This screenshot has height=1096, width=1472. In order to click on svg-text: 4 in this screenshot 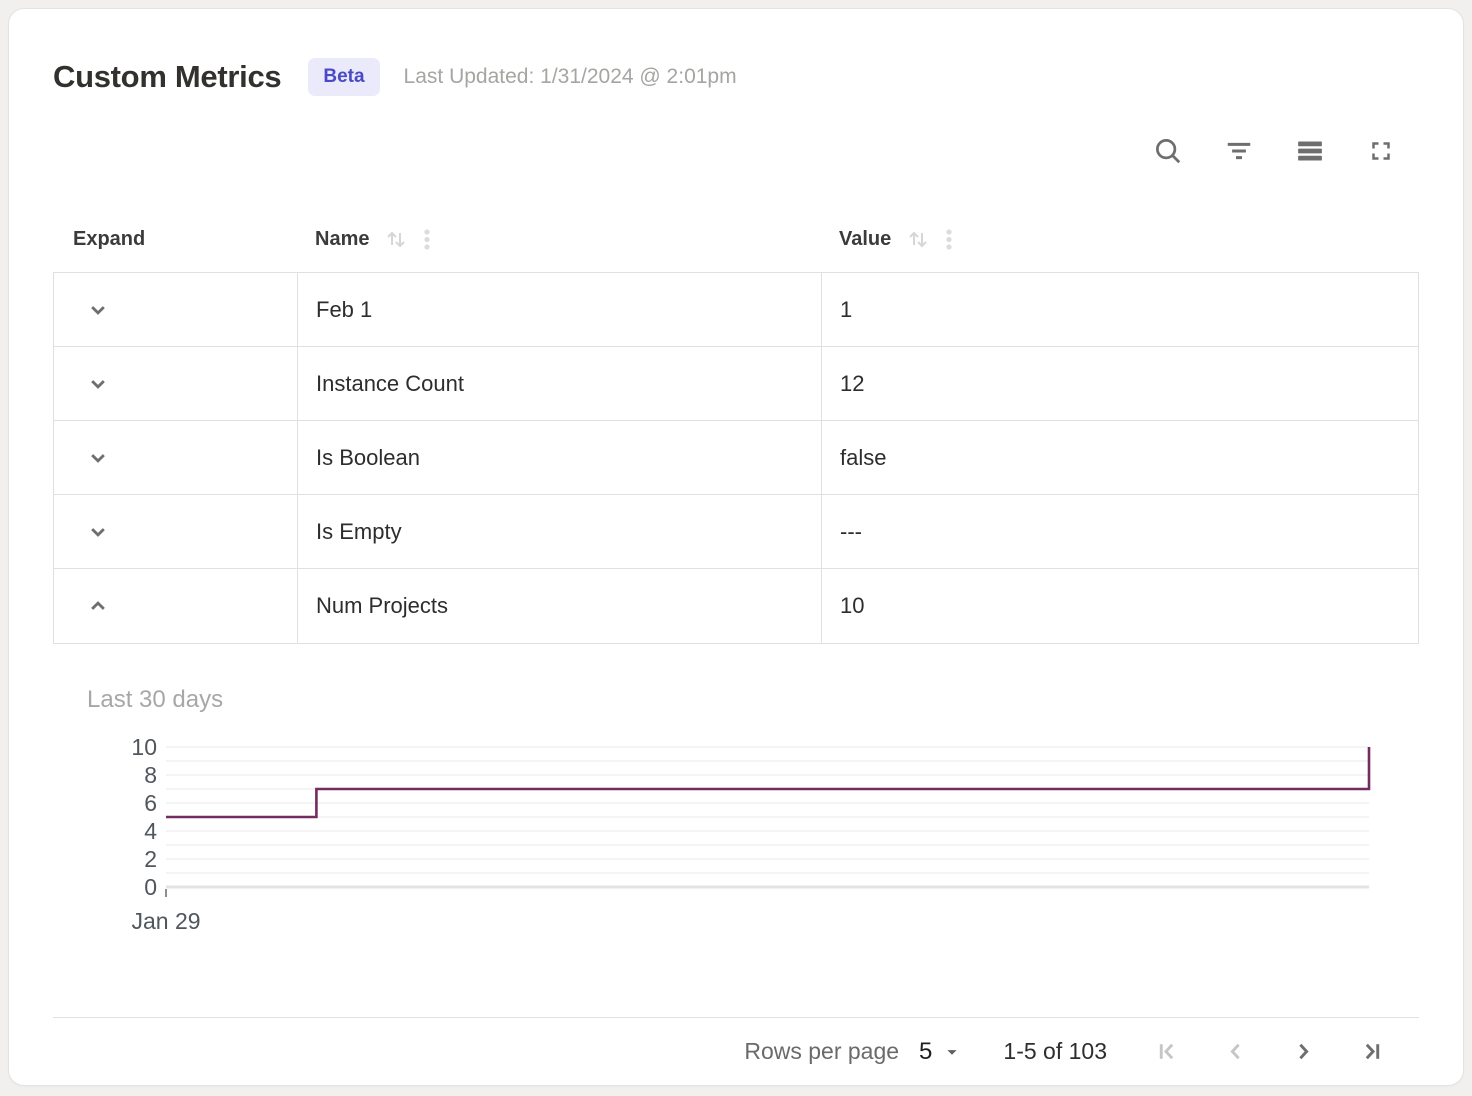, I will do `click(150, 831)`.